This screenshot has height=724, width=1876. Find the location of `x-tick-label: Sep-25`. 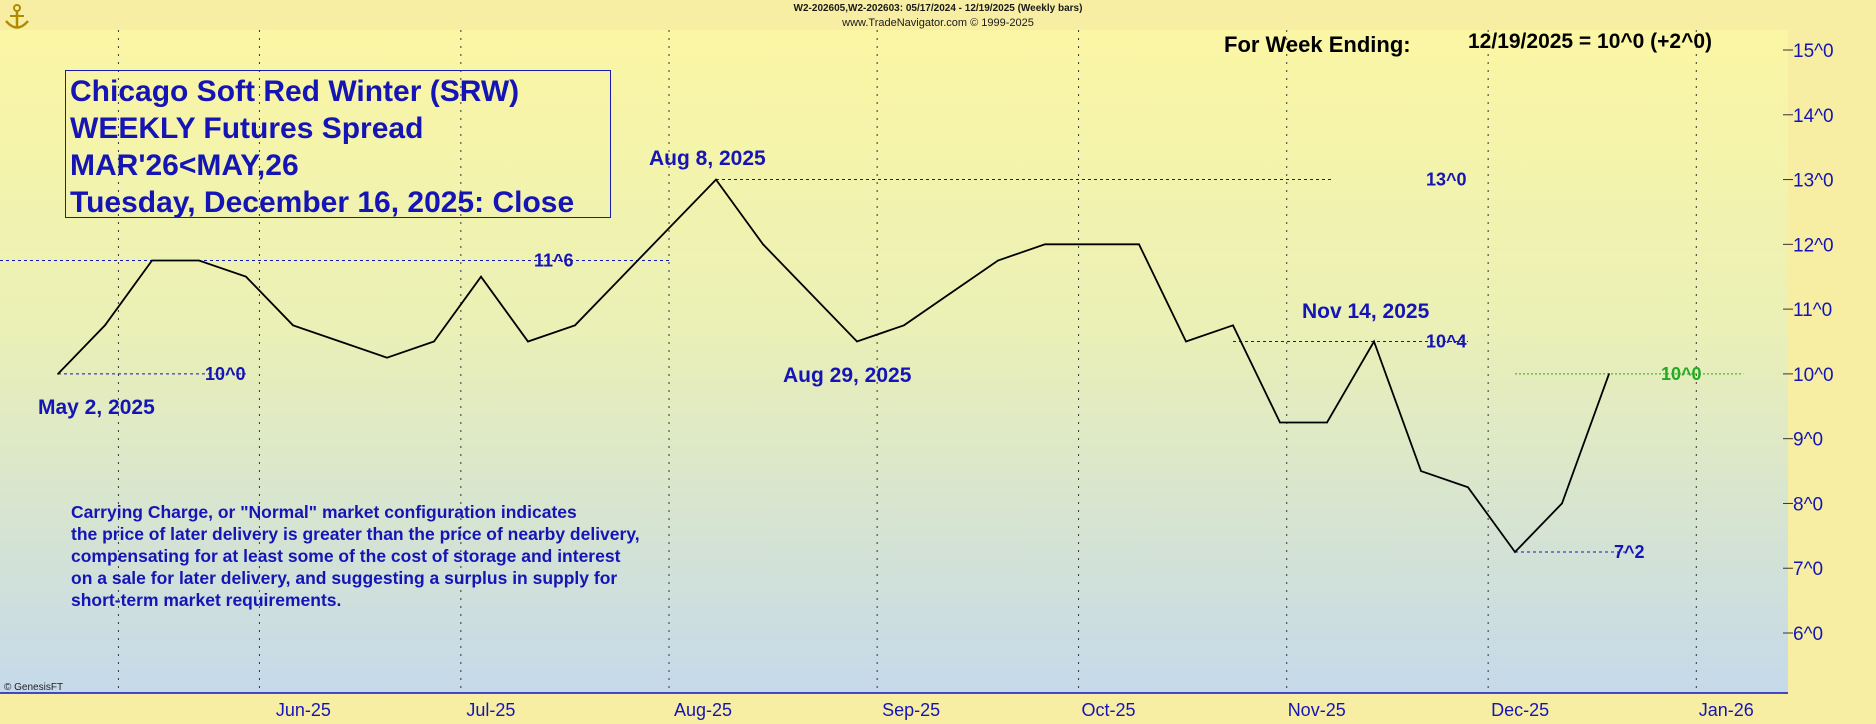

x-tick-label: Sep-25 is located at coordinates (911, 710).